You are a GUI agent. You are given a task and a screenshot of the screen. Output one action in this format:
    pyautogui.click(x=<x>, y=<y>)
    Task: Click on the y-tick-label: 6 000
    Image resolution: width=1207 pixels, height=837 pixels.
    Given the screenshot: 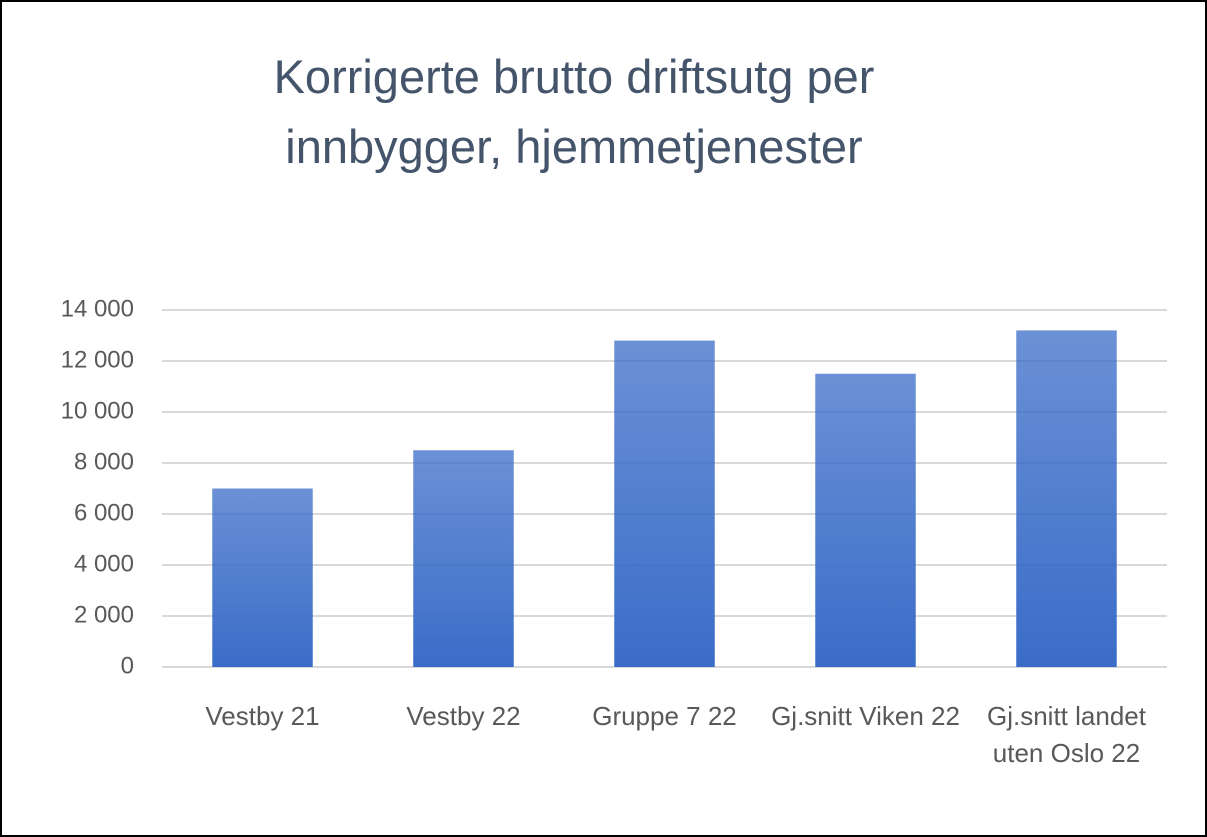 What is the action you would take?
    pyautogui.click(x=104, y=512)
    